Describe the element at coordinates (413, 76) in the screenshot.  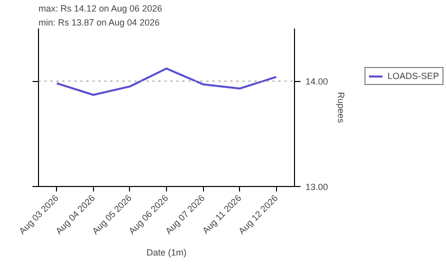
I see `legend-label: LOADS-SEP` at that location.